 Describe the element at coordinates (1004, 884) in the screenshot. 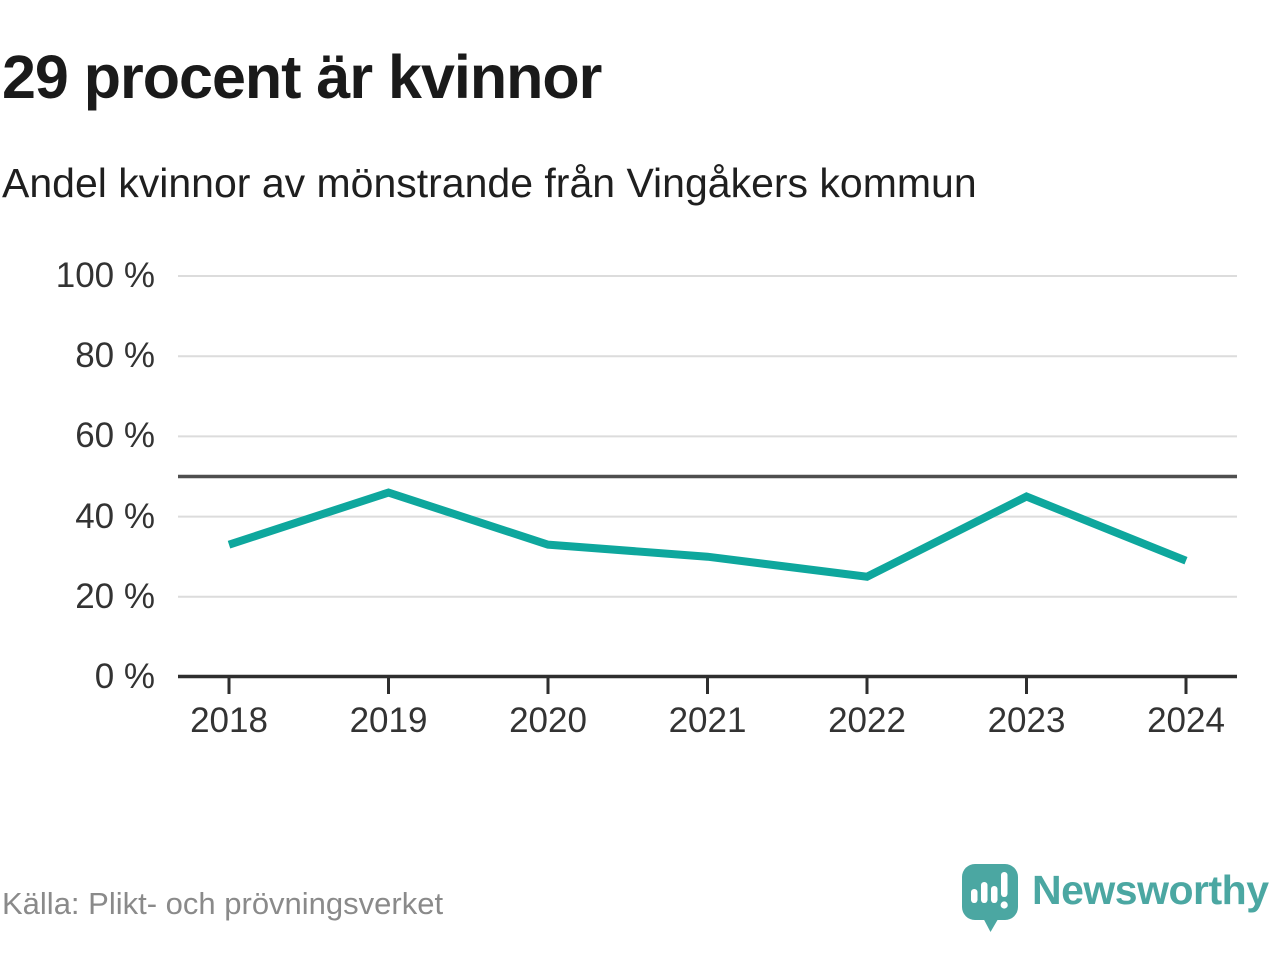

I see `exclamation-stem` at that location.